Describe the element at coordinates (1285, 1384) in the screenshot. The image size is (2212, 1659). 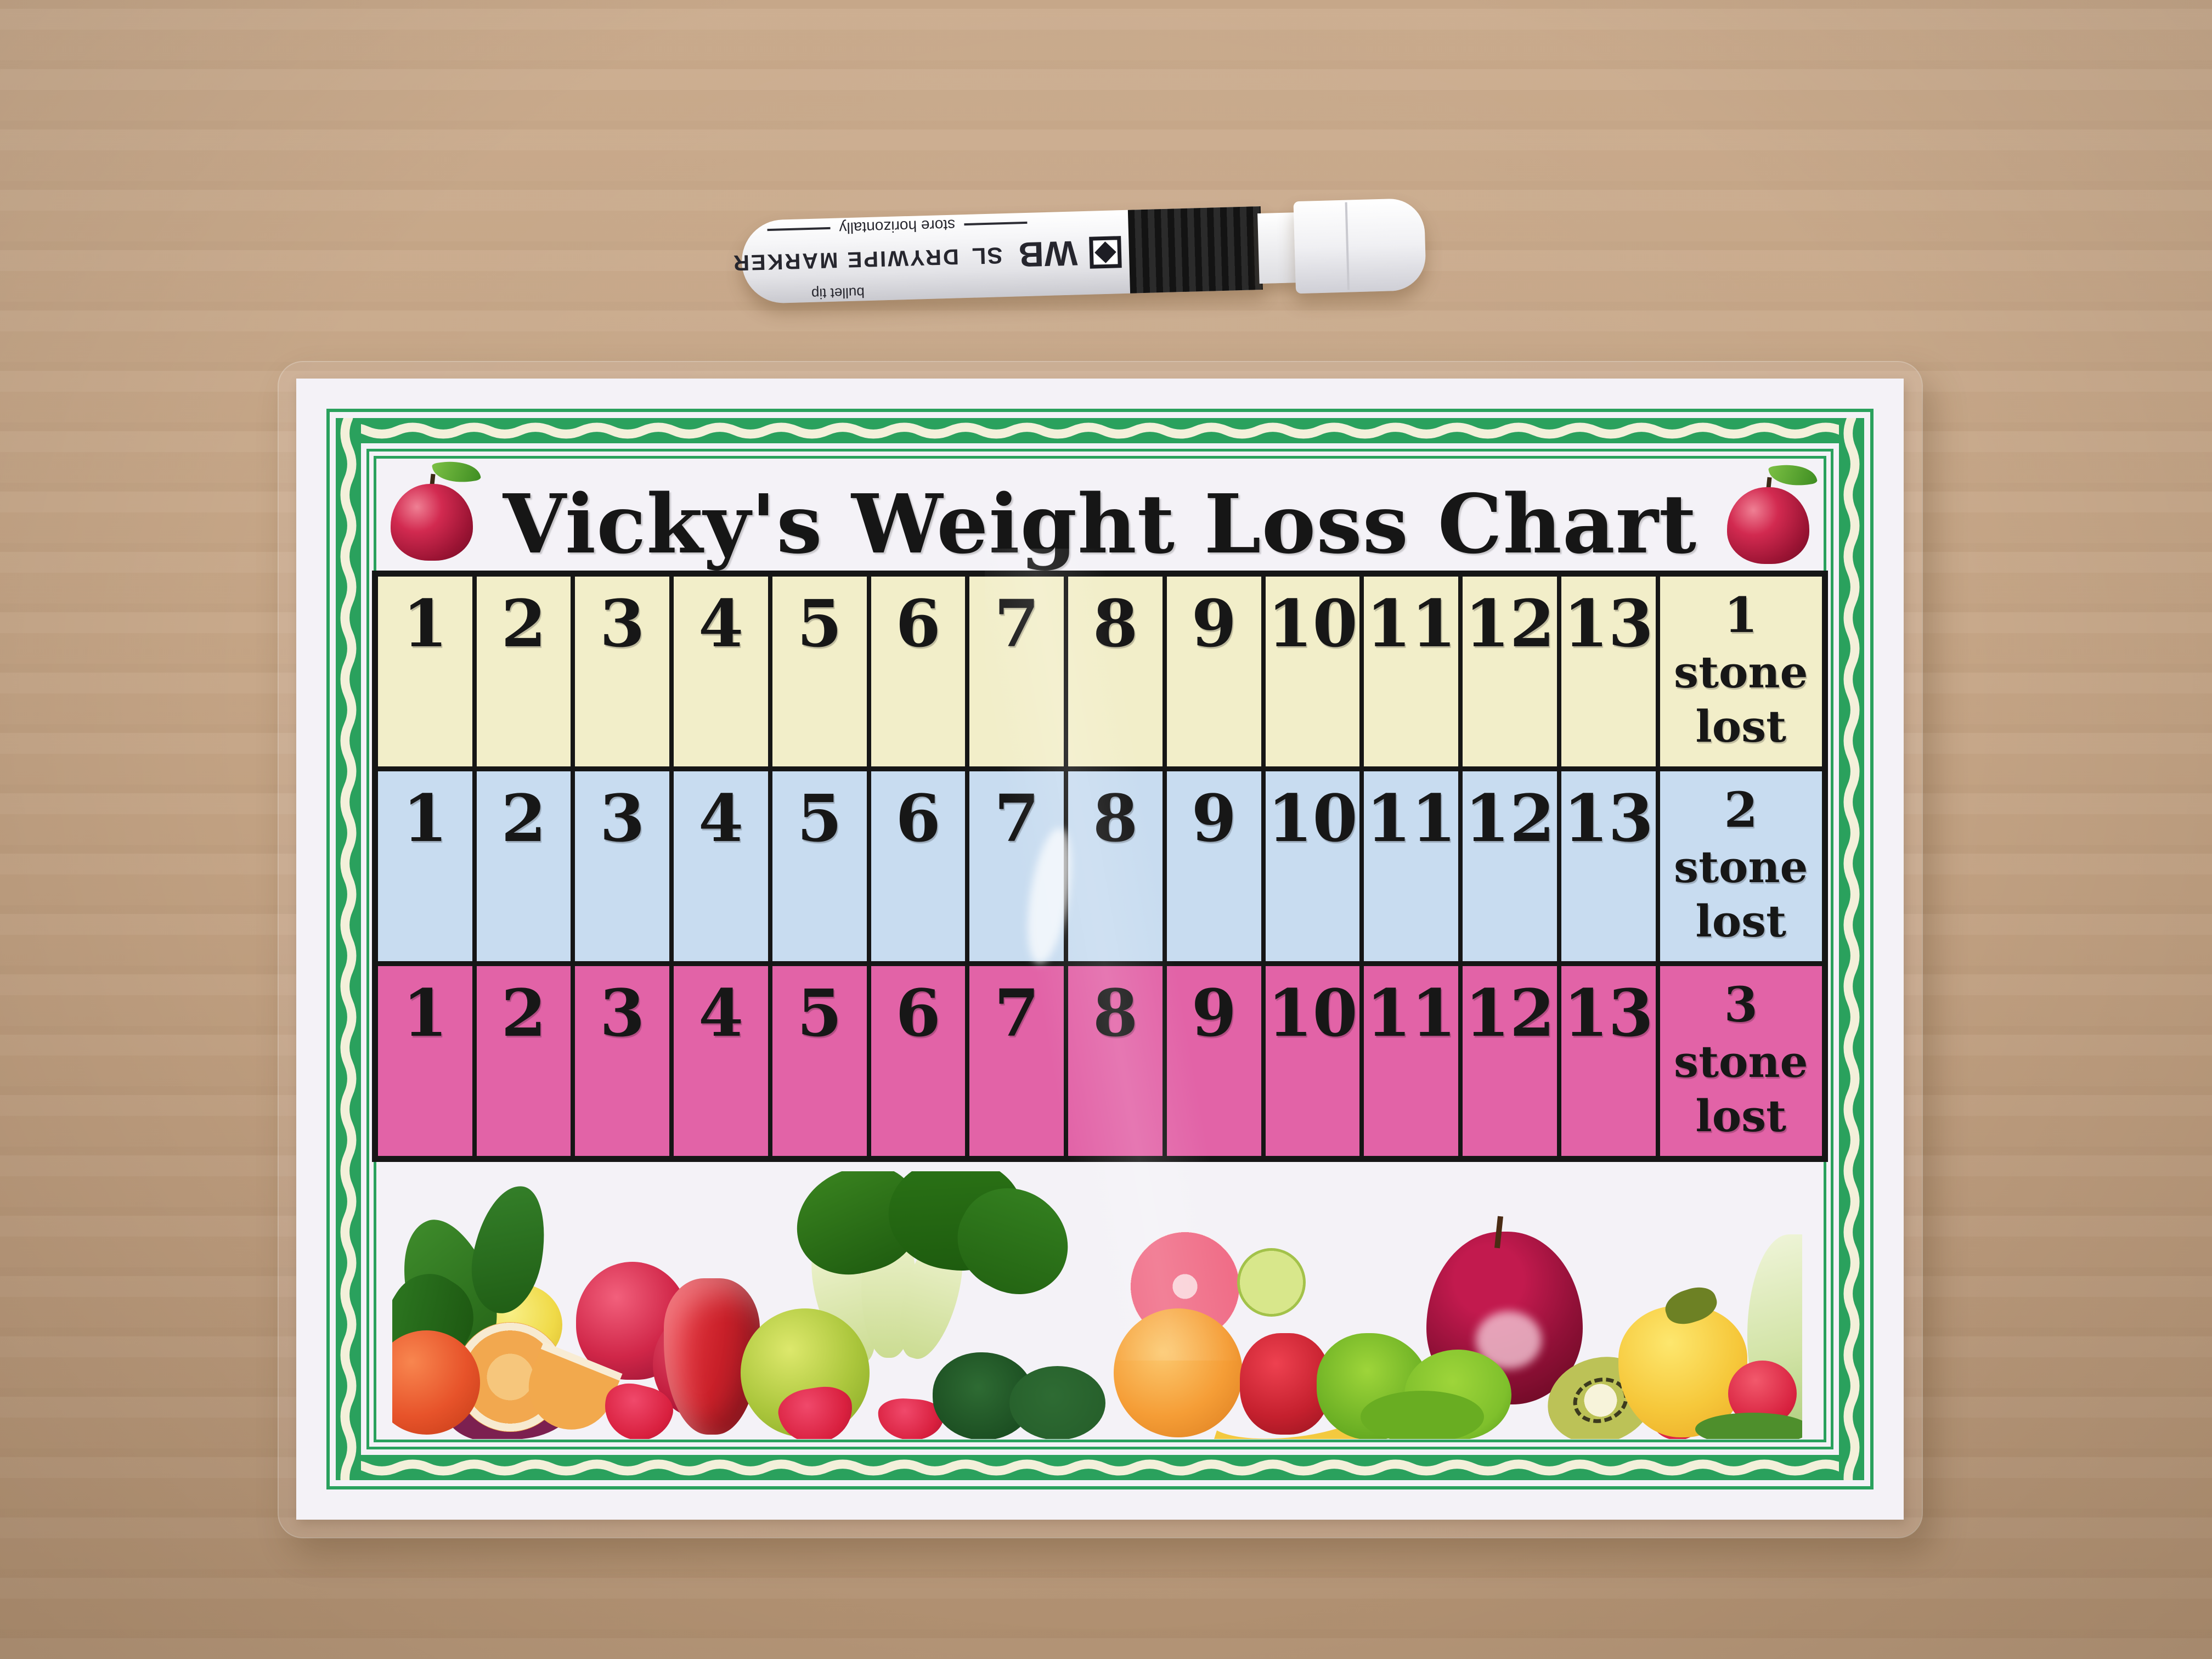
I see `red-pepper-shape` at that location.